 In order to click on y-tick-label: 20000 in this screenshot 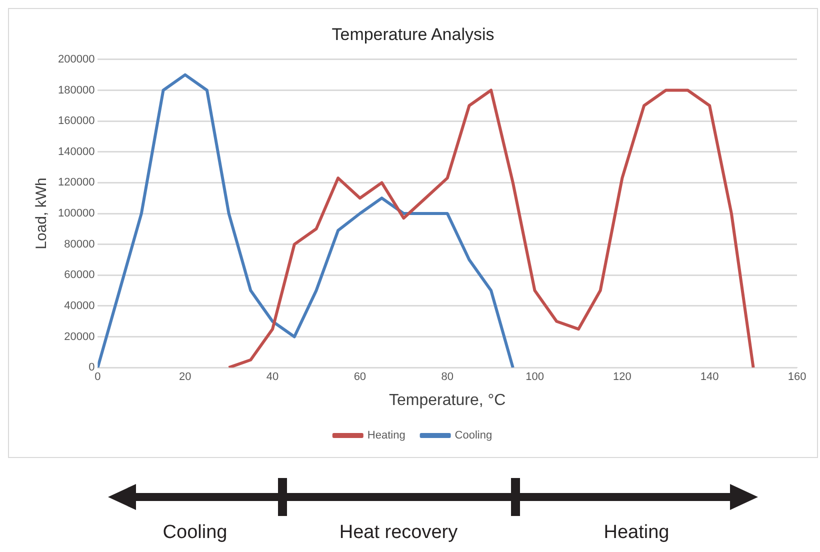, I will do `click(79, 336)`.